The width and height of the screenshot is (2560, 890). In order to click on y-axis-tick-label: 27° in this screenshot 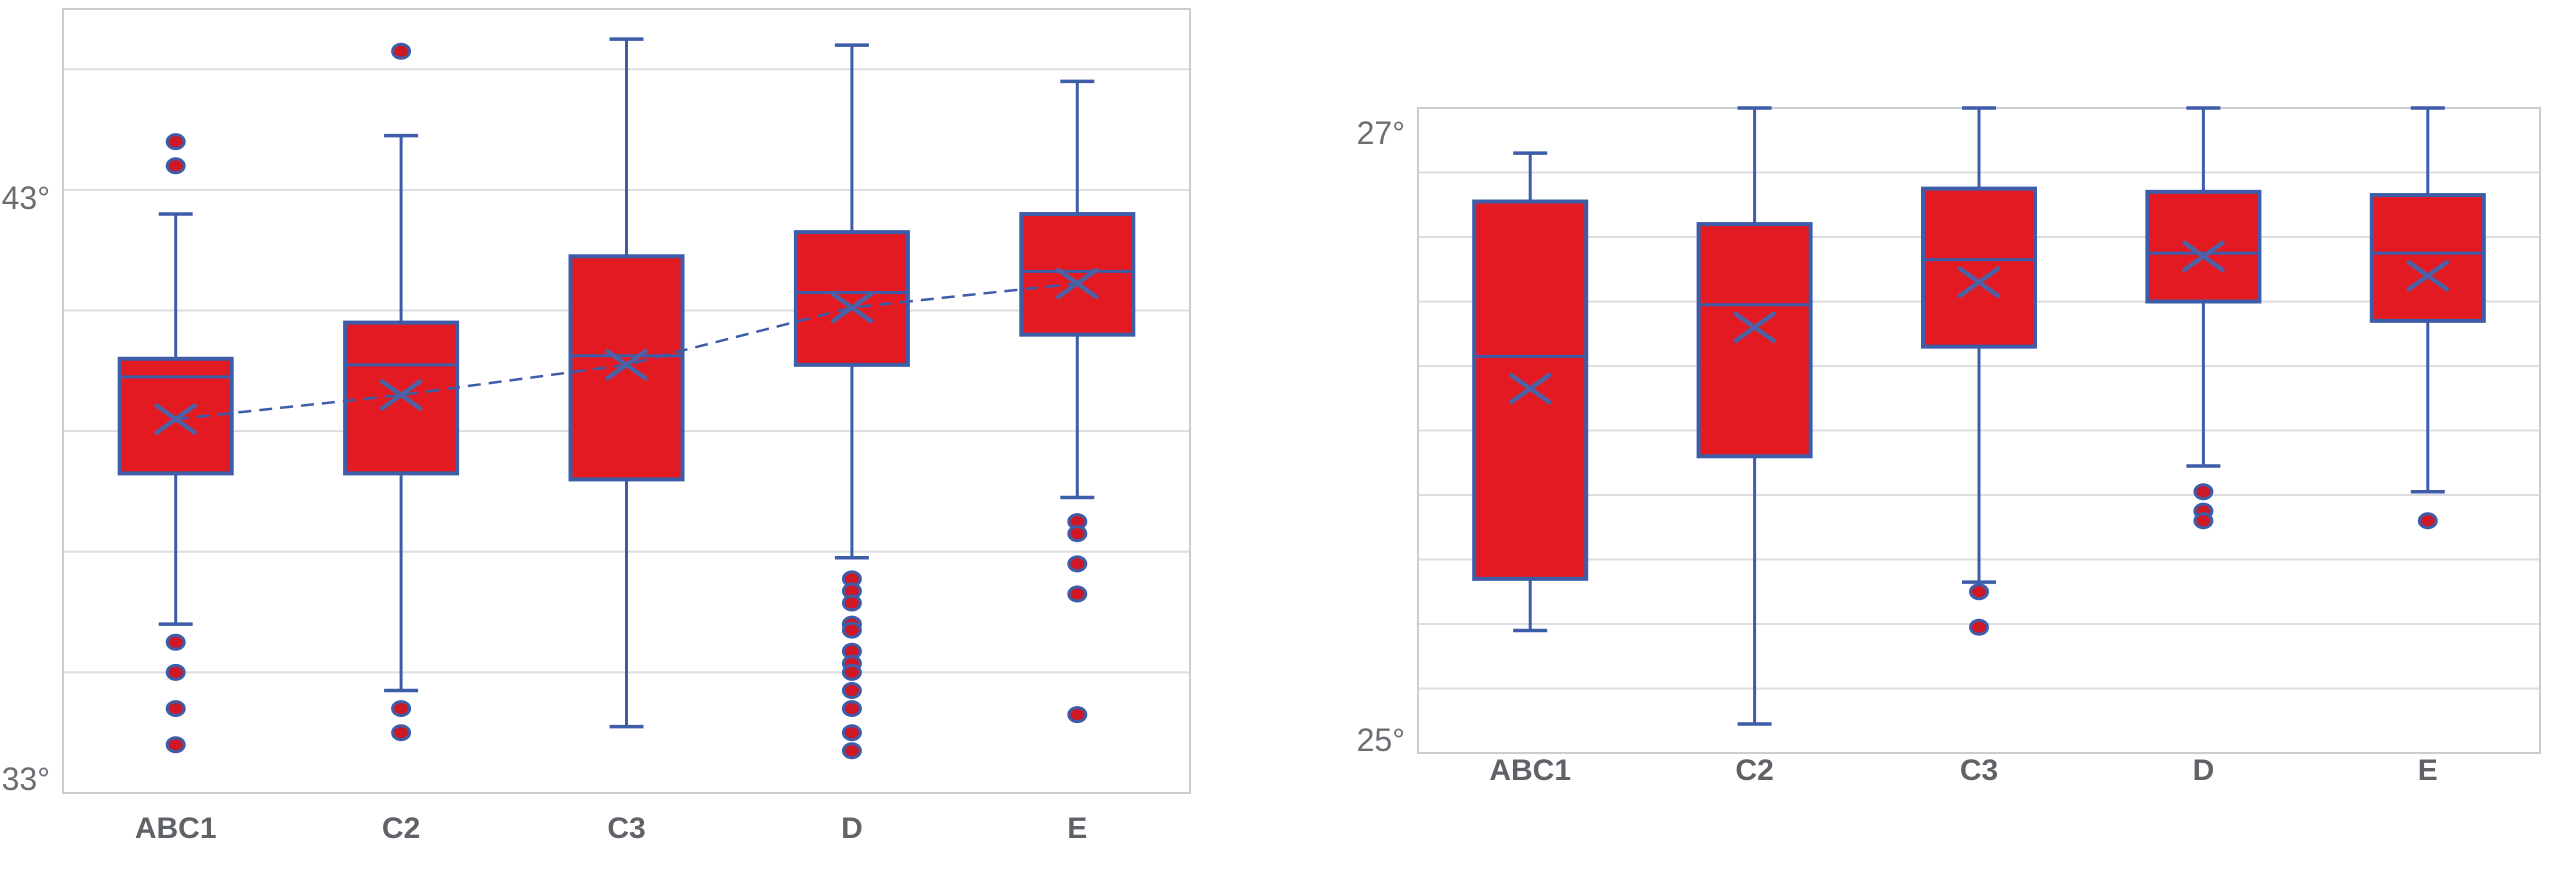, I will do `click(1381, 133)`.